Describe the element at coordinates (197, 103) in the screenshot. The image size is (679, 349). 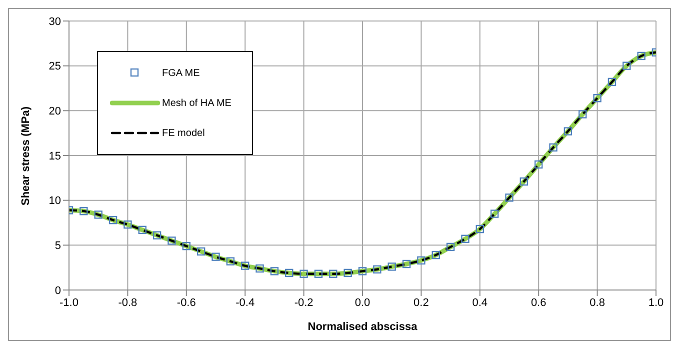
I see `legend-label: Mesh of HA ME` at that location.